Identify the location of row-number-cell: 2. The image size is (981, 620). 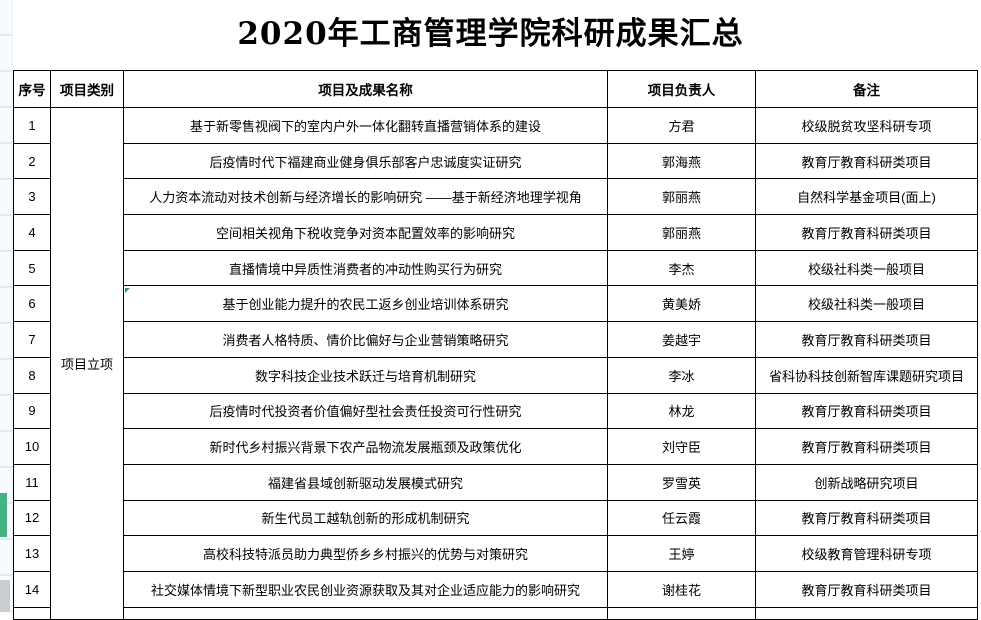
(32, 161).